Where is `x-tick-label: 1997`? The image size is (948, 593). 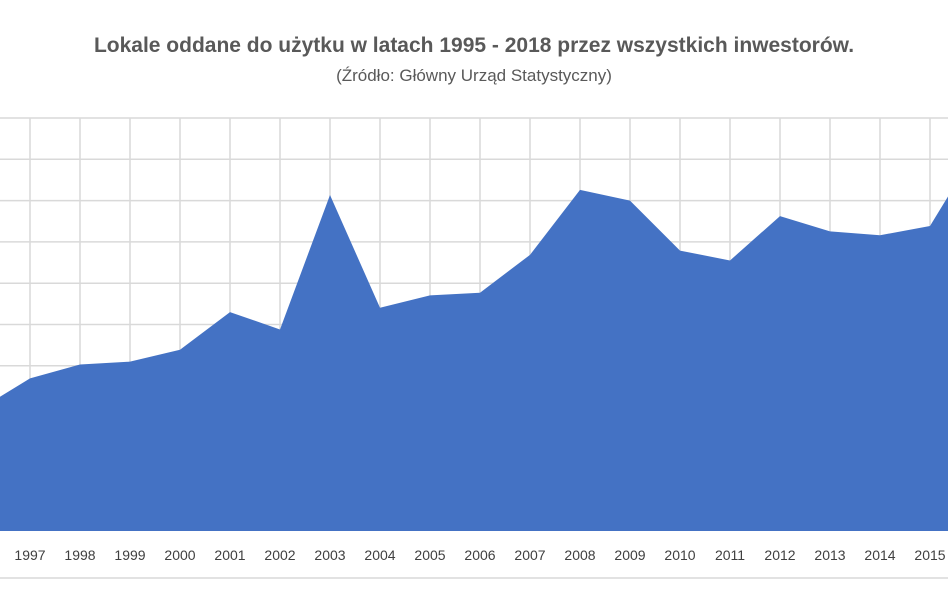
x-tick-label: 1997 is located at coordinates (29, 555).